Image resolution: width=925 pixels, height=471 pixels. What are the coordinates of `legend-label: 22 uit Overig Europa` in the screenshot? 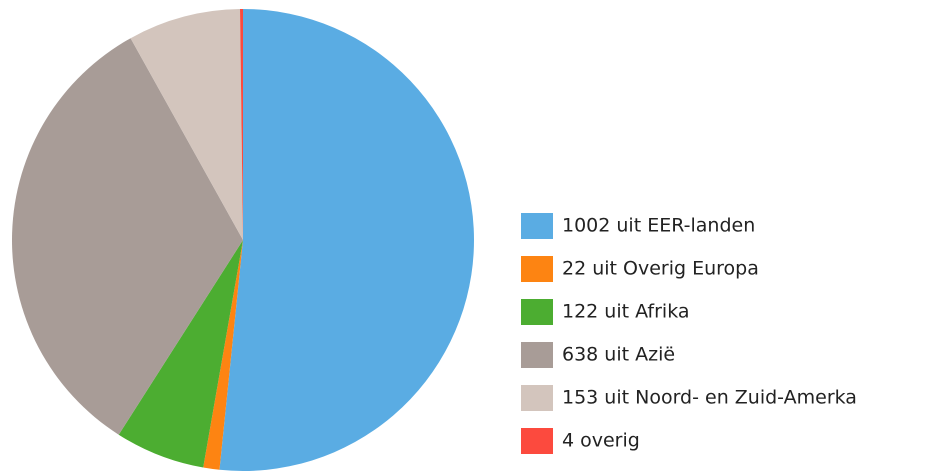 It's located at (660, 269).